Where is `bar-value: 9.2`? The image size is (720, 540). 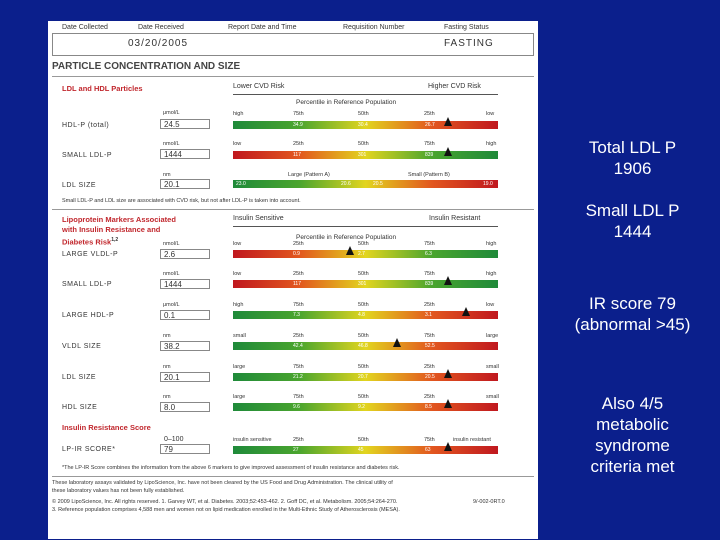 bar-value: 9.2 is located at coordinates (361, 407).